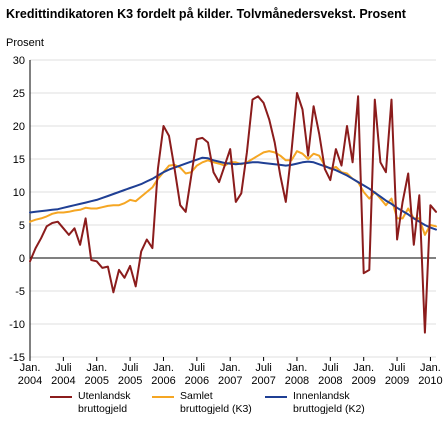  I want to click on y-tick-label: 20, so click(19, 127).